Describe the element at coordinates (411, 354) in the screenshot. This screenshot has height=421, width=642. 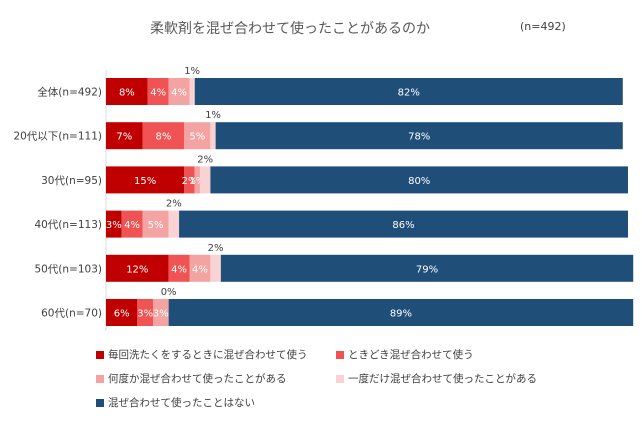
I see `legend-label: ときどき混ぜ合わせて使う` at that location.